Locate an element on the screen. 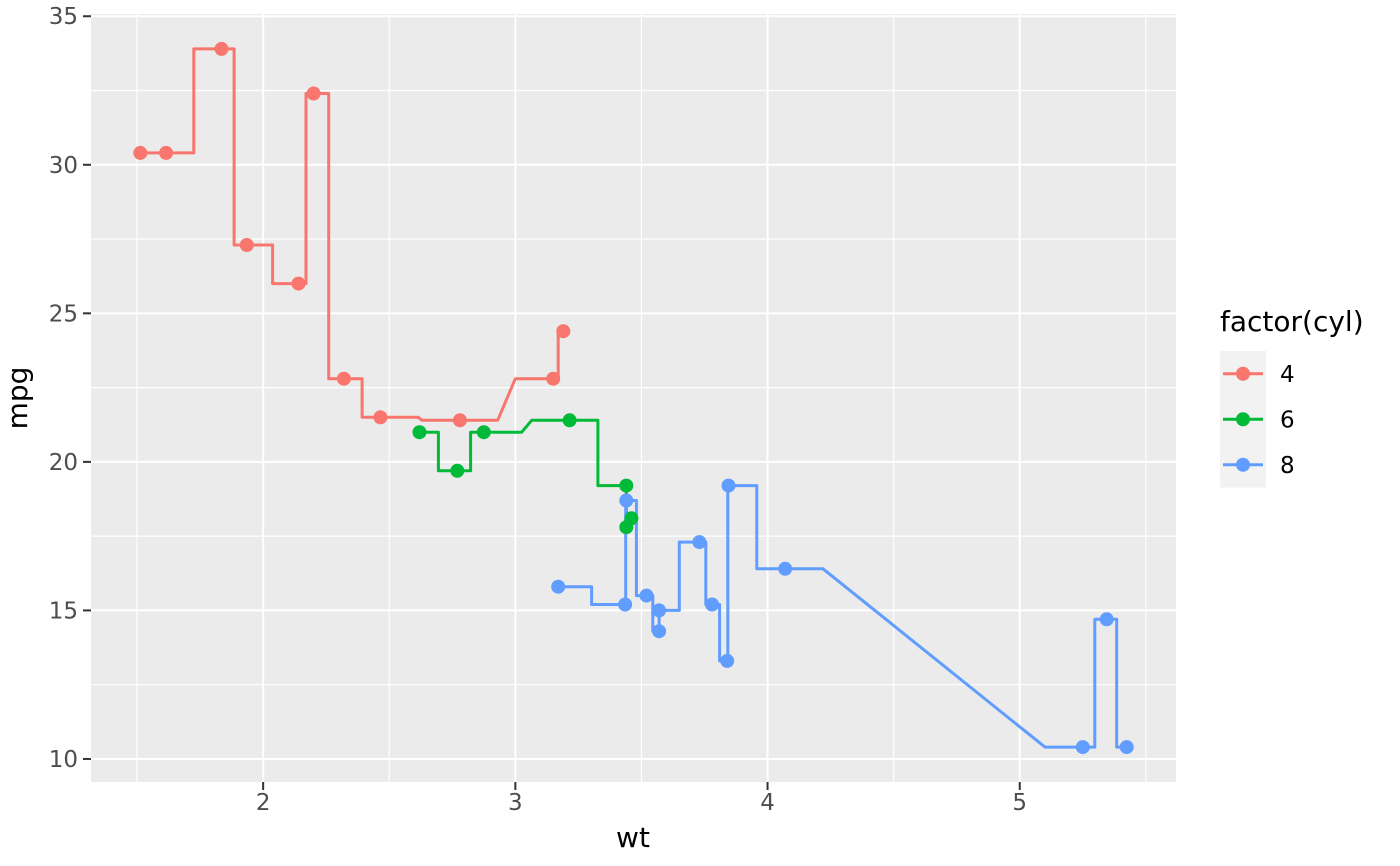 This screenshot has height=866, width=1400. legend-keys: 4 6 8 is located at coordinates (1257, 419).